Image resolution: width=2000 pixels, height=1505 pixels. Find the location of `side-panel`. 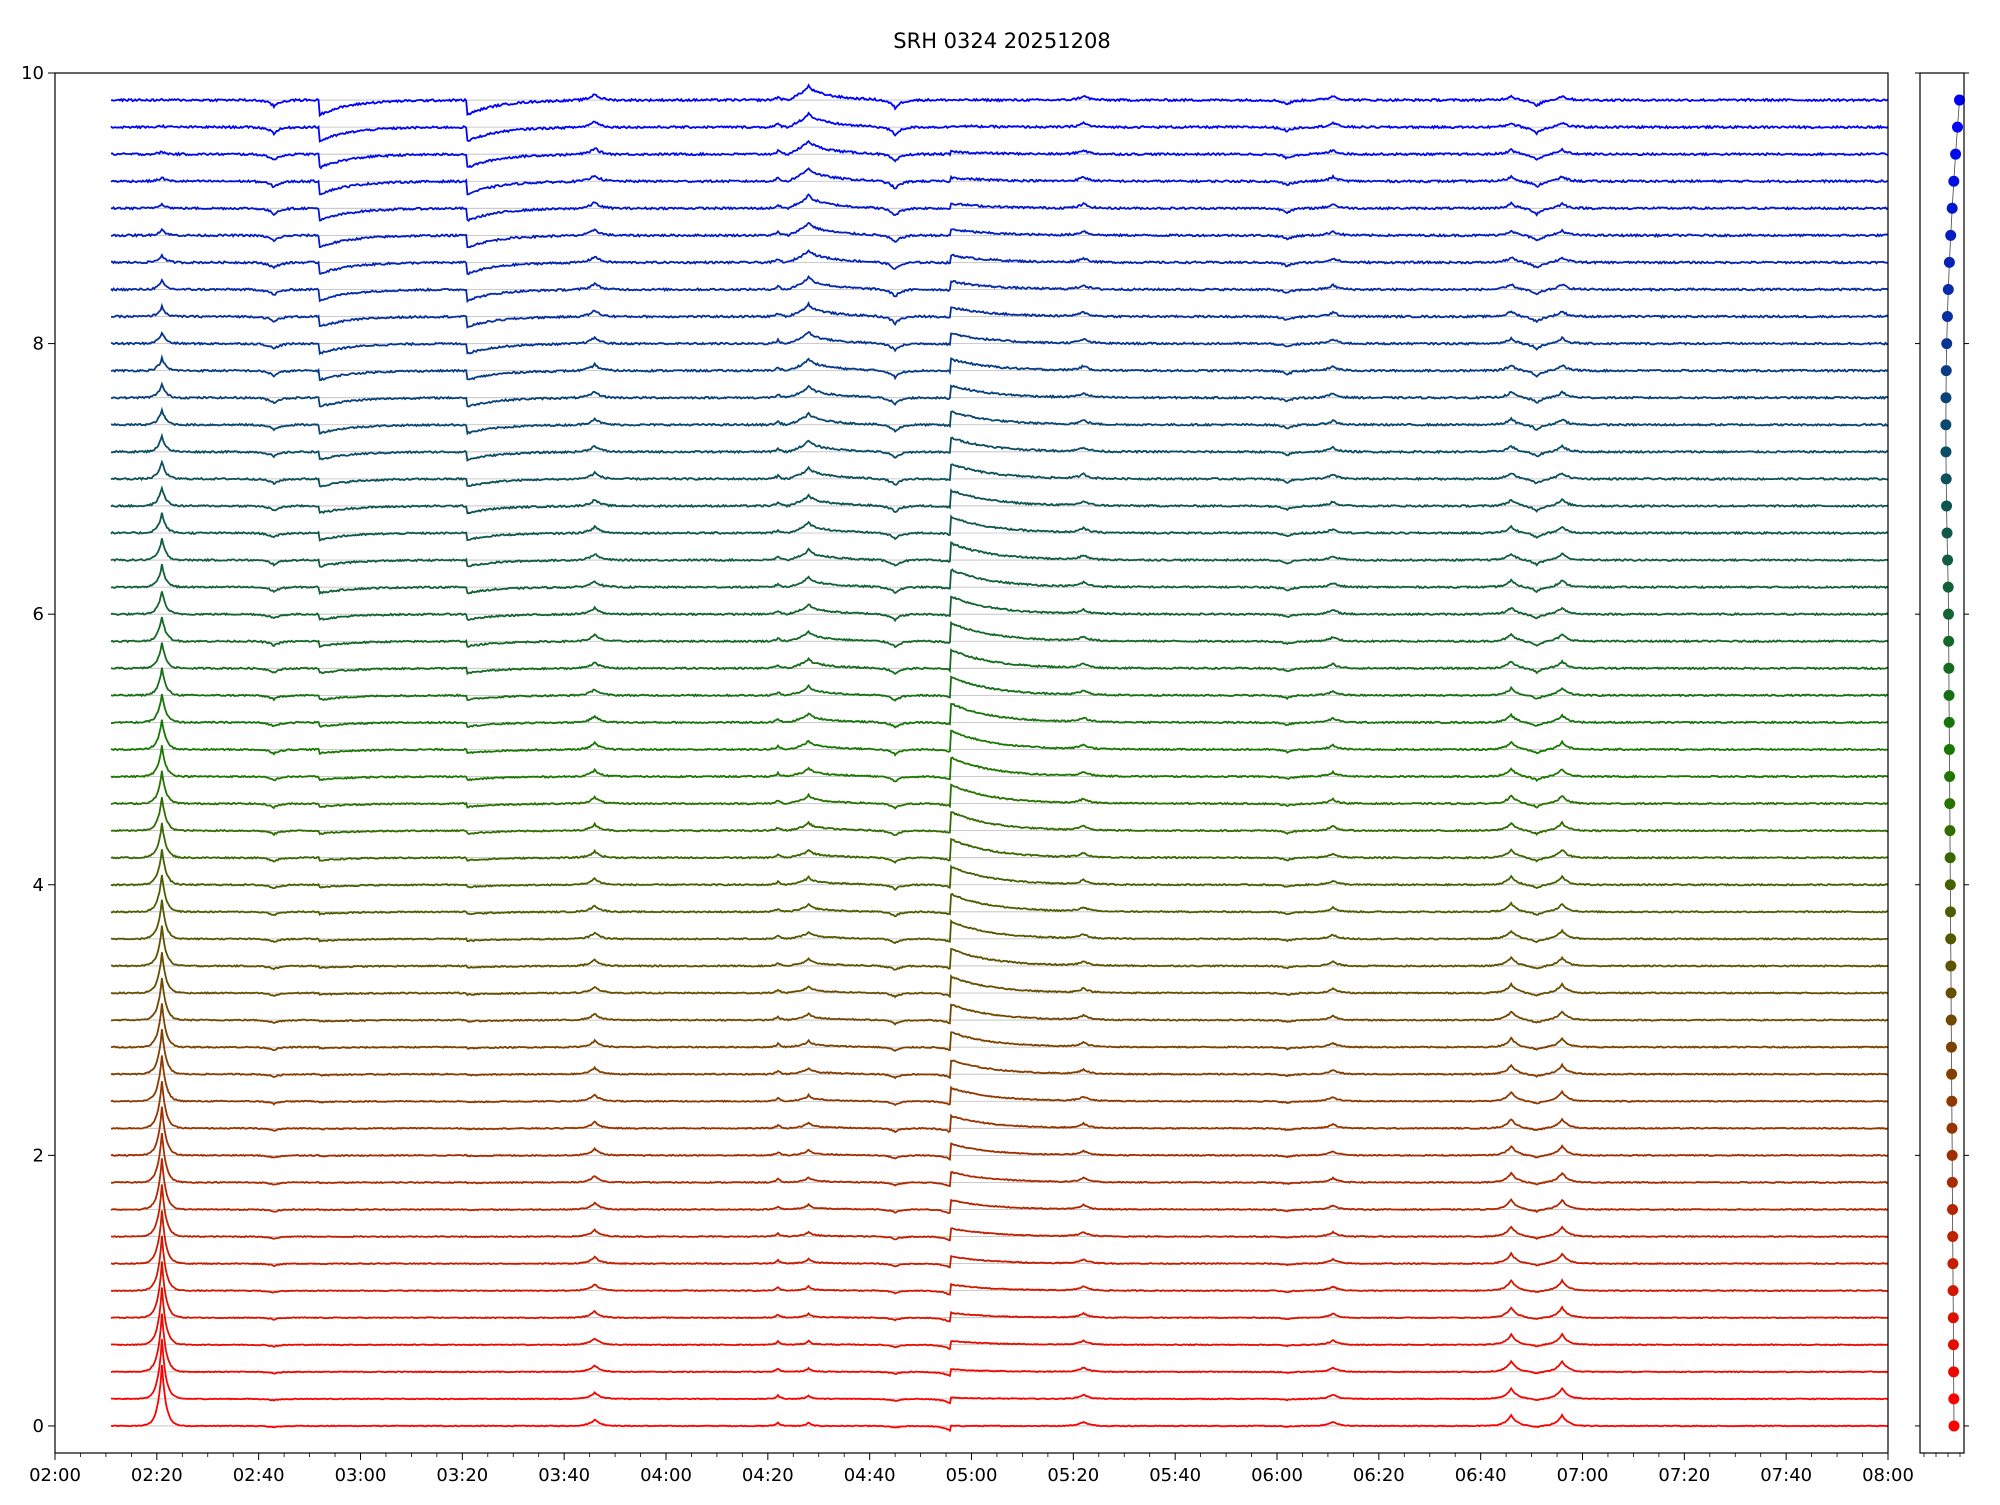

side-panel is located at coordinates (1952, 763).